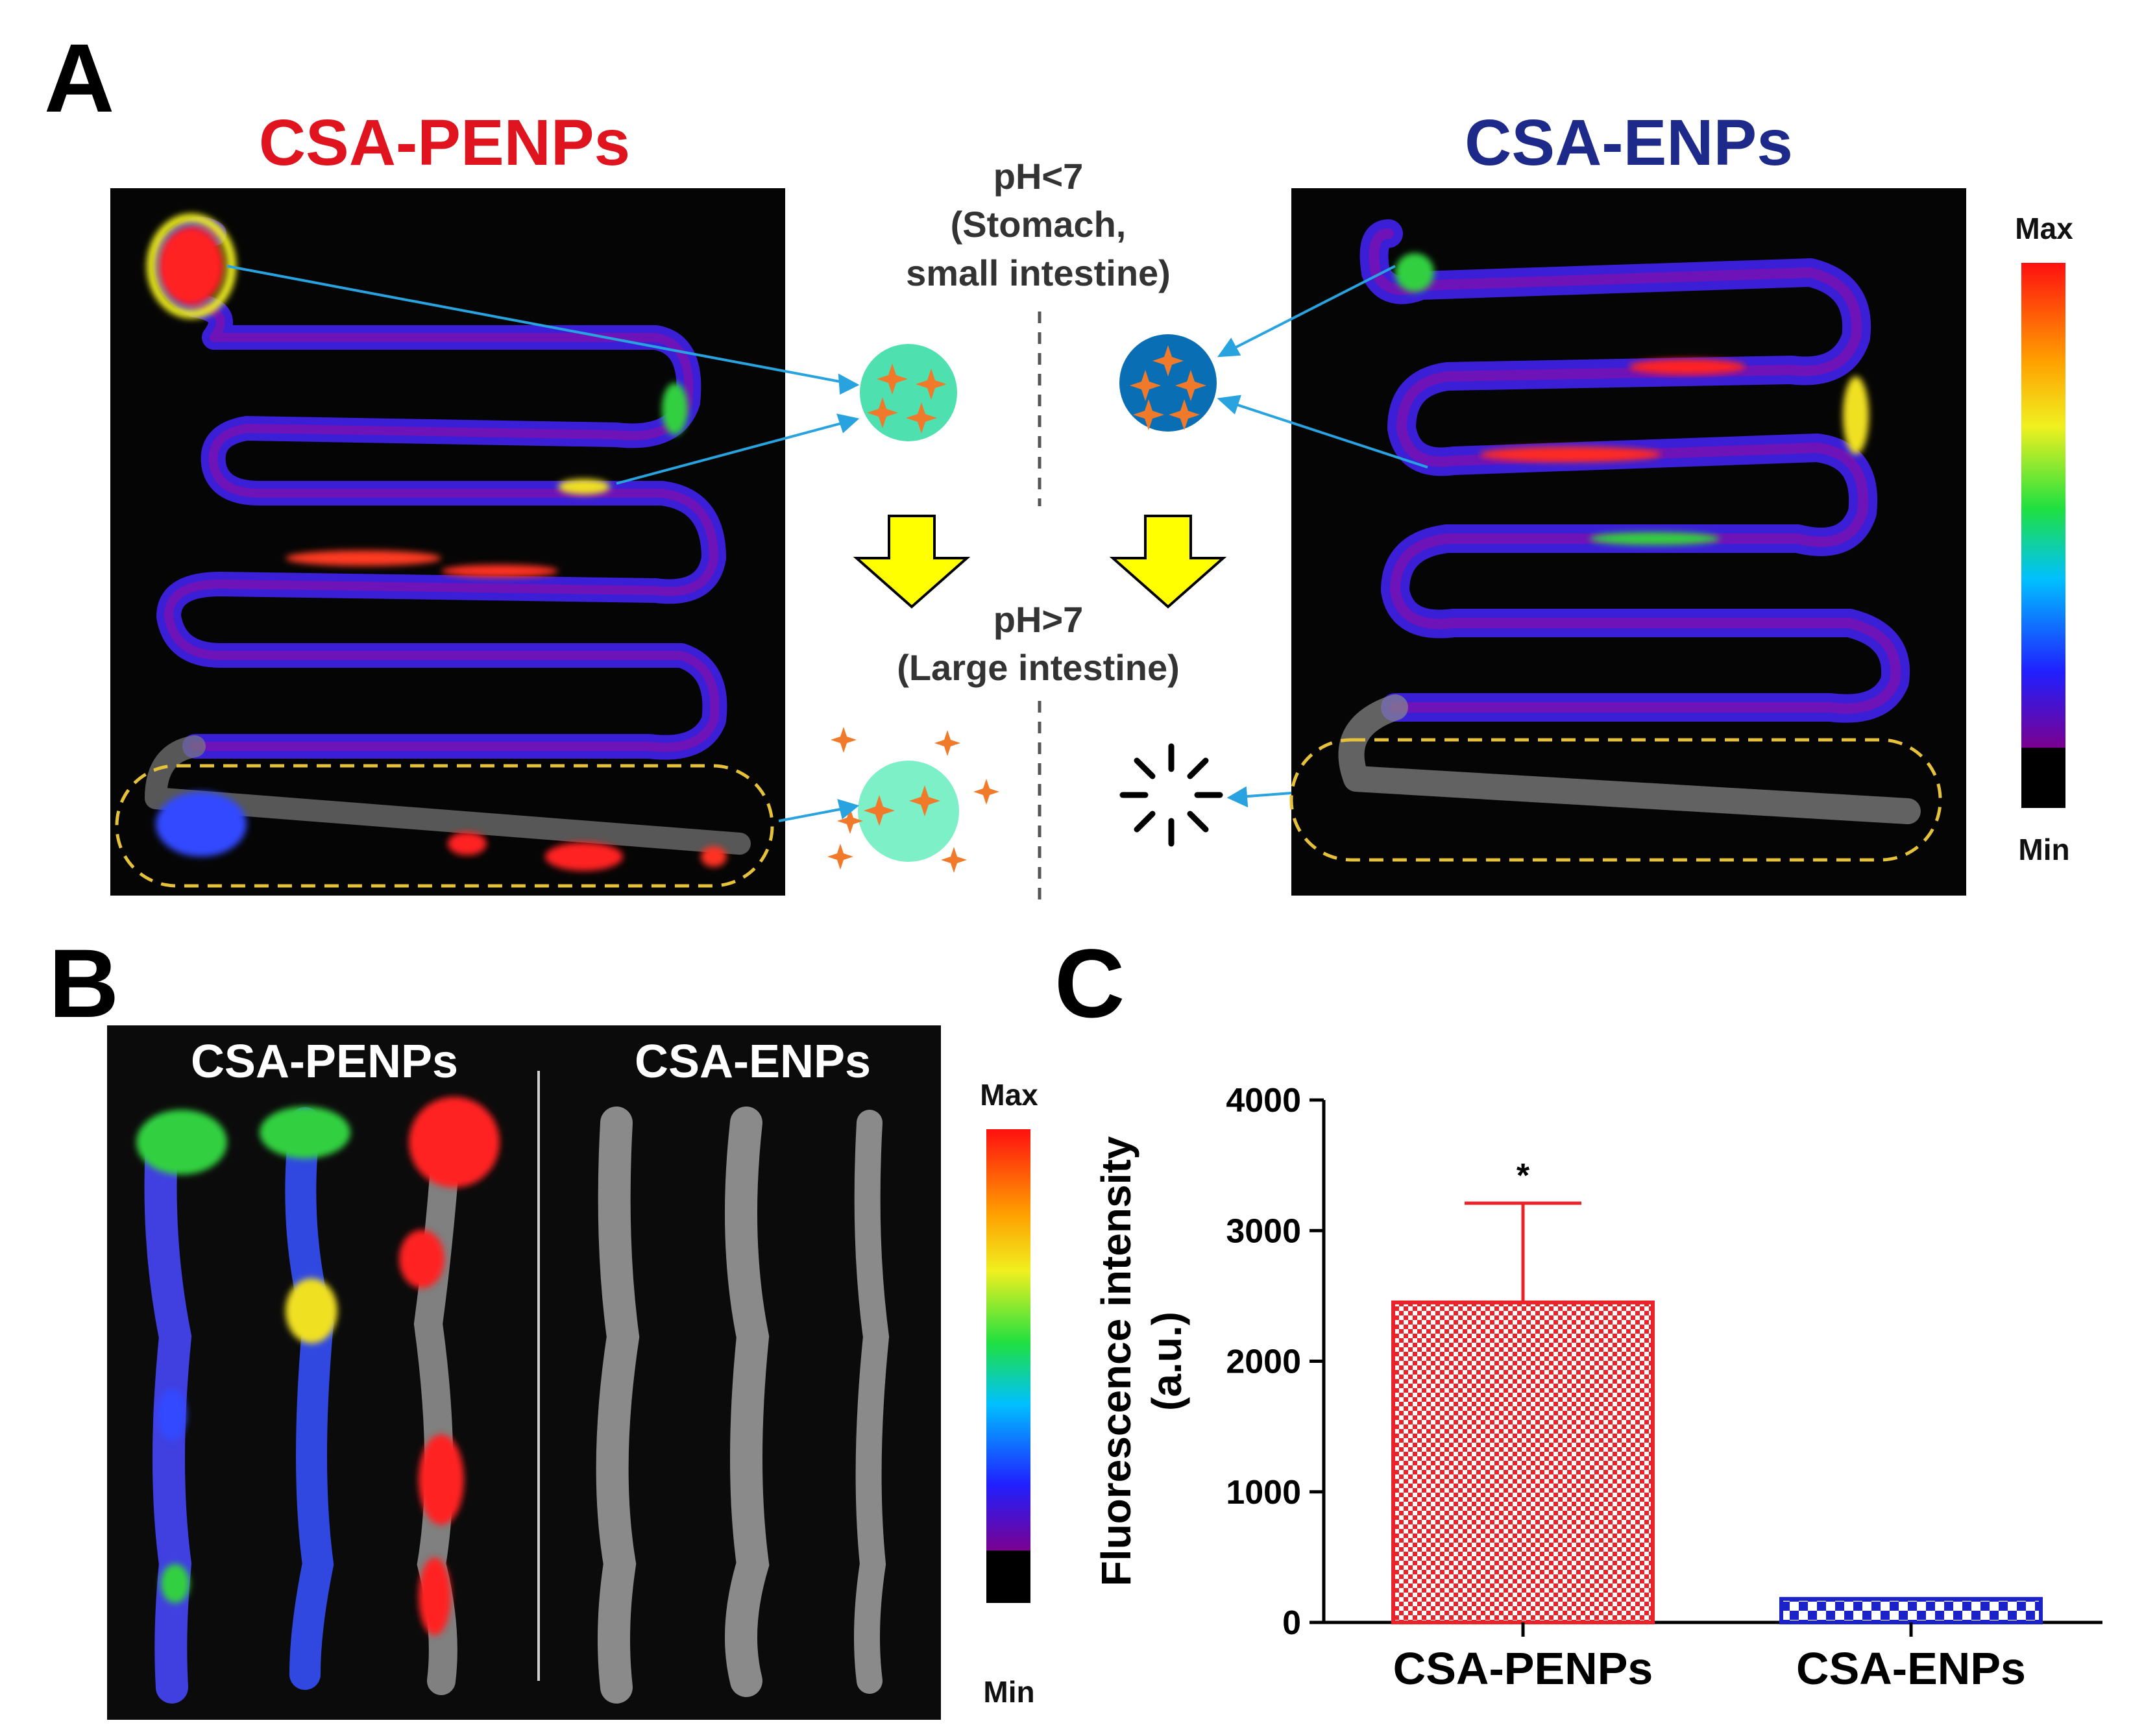 The height and width of the screenshot is (1736, 2144). I want to click on bar-csa-enps, so click(1911, 1610).